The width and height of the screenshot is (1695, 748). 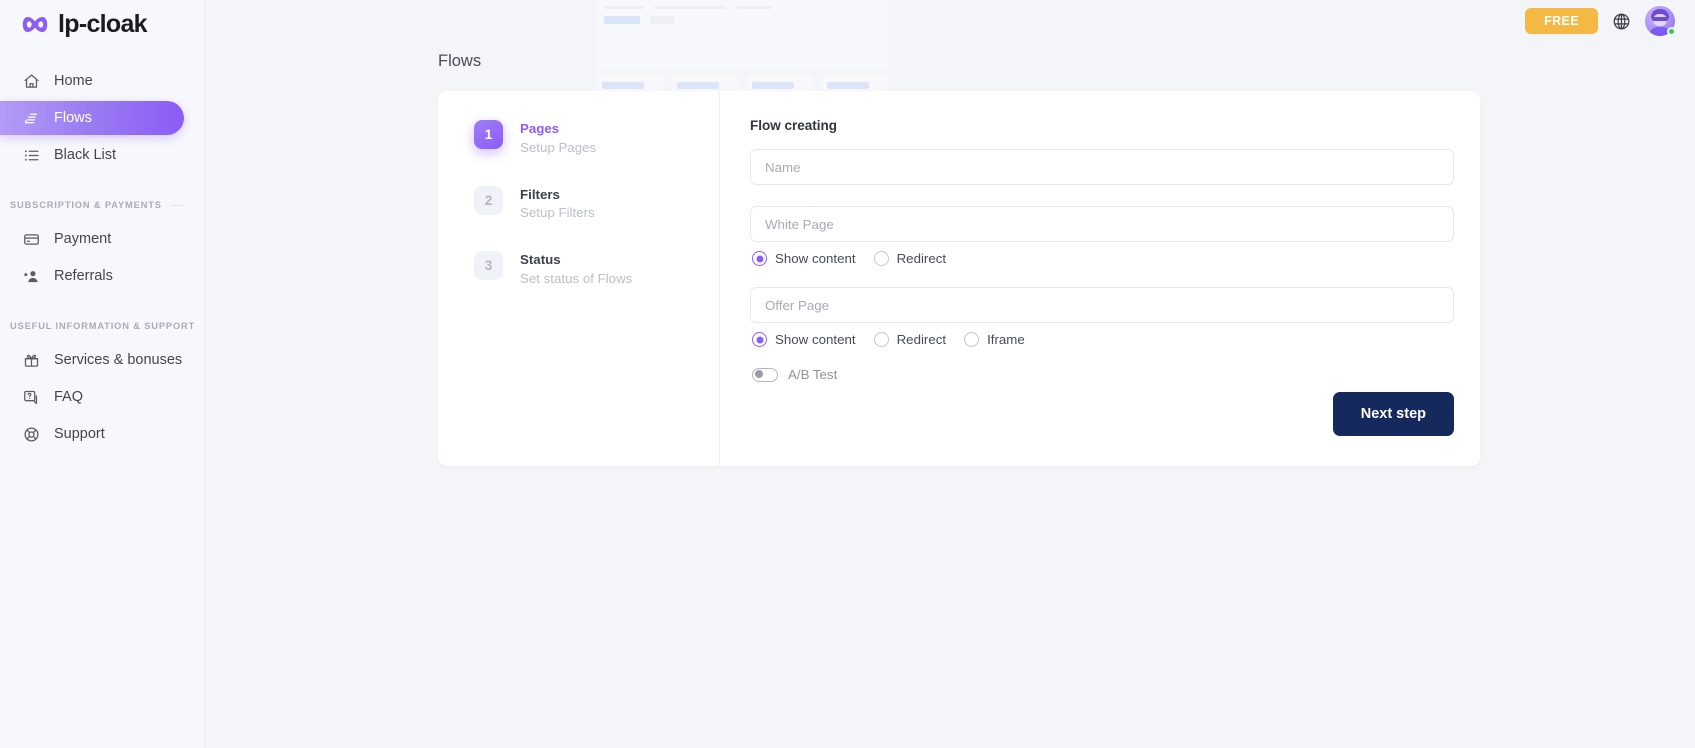 I want to click on step-title: Filters, so click(x=540, y=194).